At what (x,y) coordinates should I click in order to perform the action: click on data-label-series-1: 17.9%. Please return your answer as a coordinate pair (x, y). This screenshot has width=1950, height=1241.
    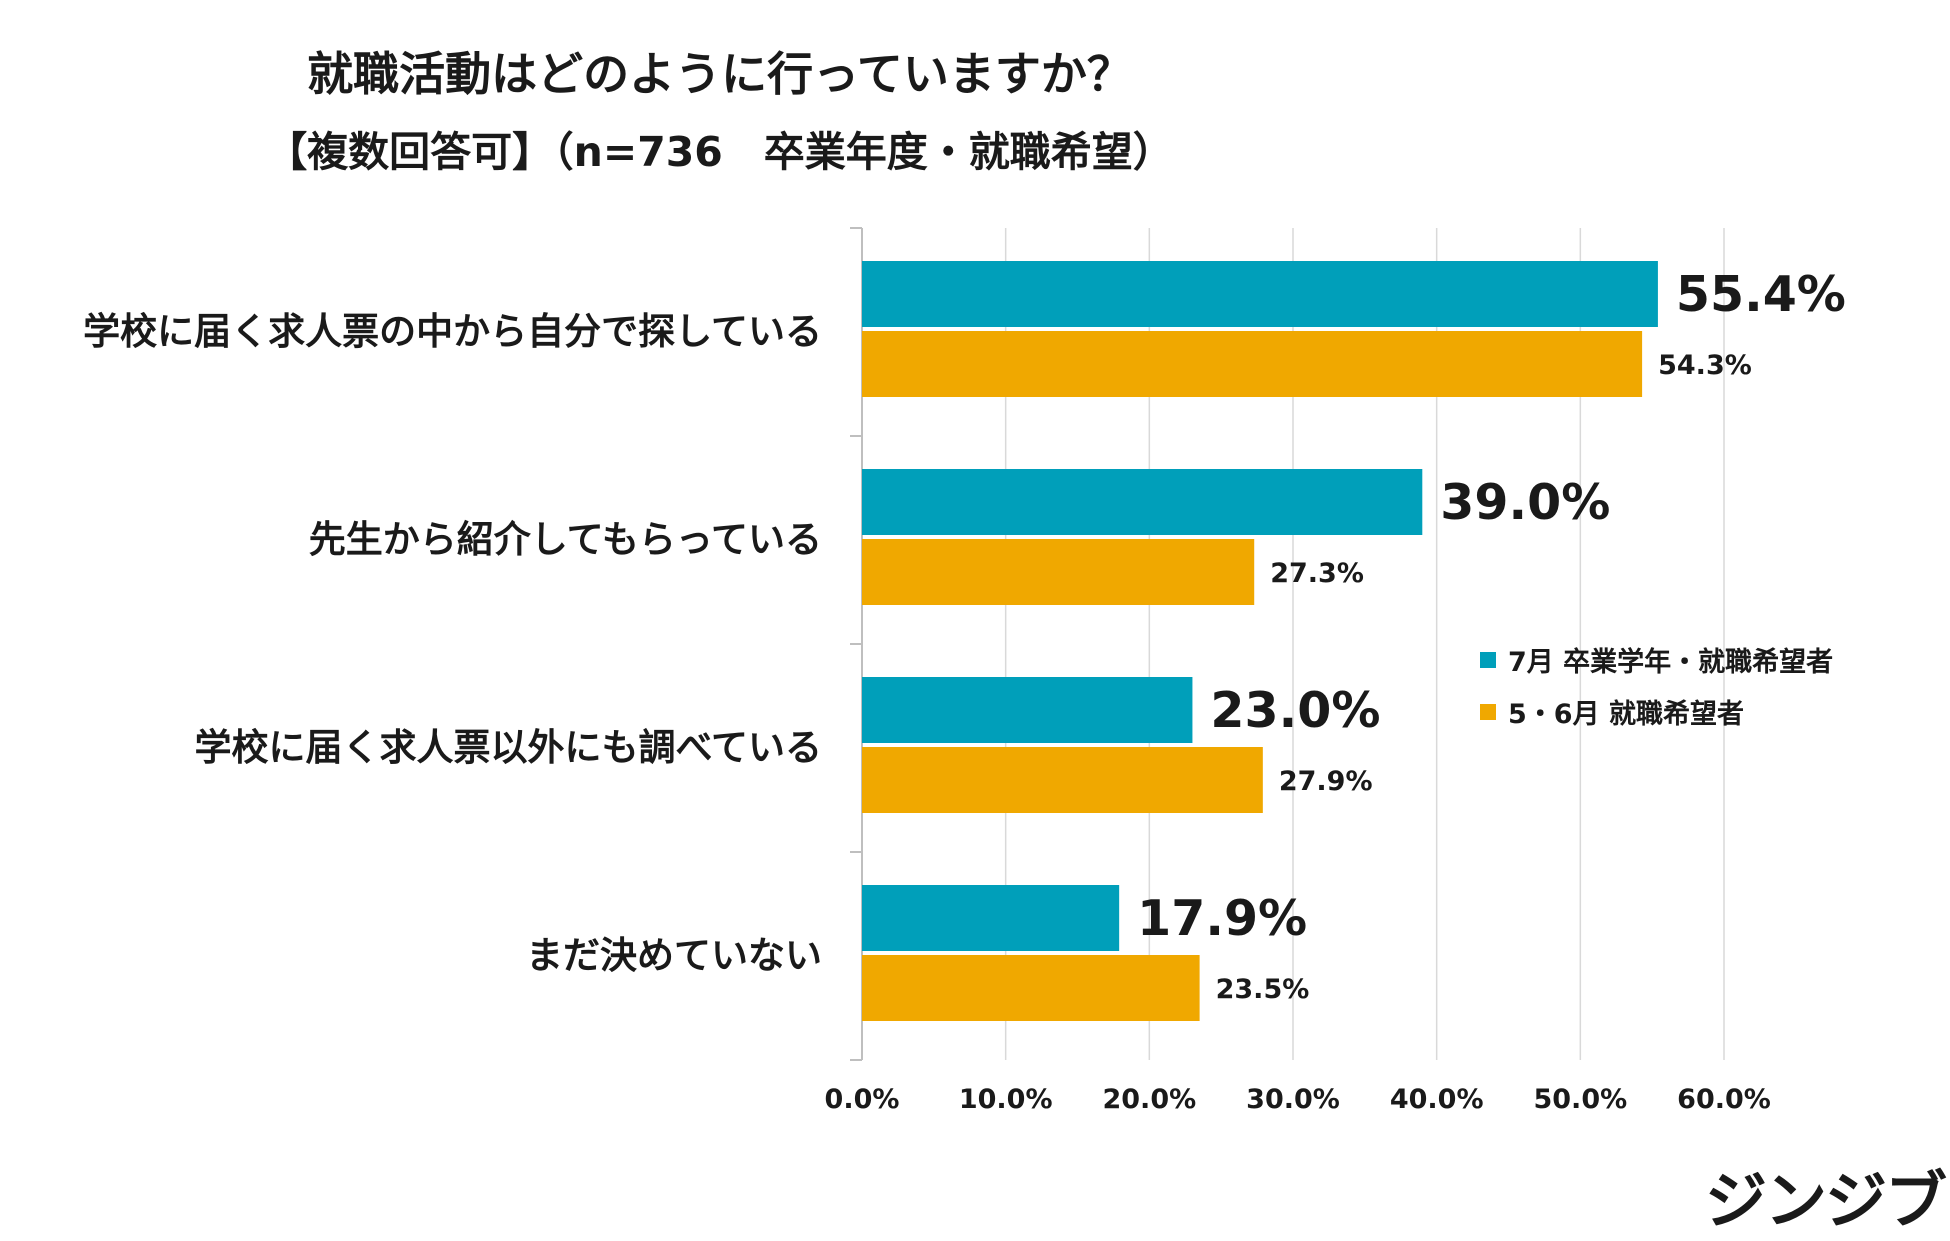
    Looking at the image, I should click on (1222, 918).